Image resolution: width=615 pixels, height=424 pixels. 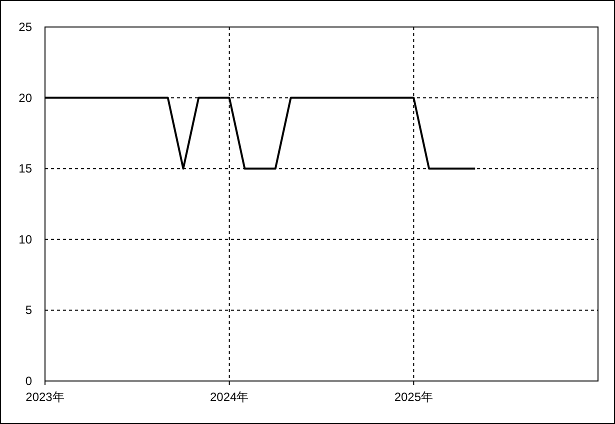 What do you see at coordinates (25, 97) in the screenshot?
I see `y-tick-label: 20` at bounding box center [25, 97].